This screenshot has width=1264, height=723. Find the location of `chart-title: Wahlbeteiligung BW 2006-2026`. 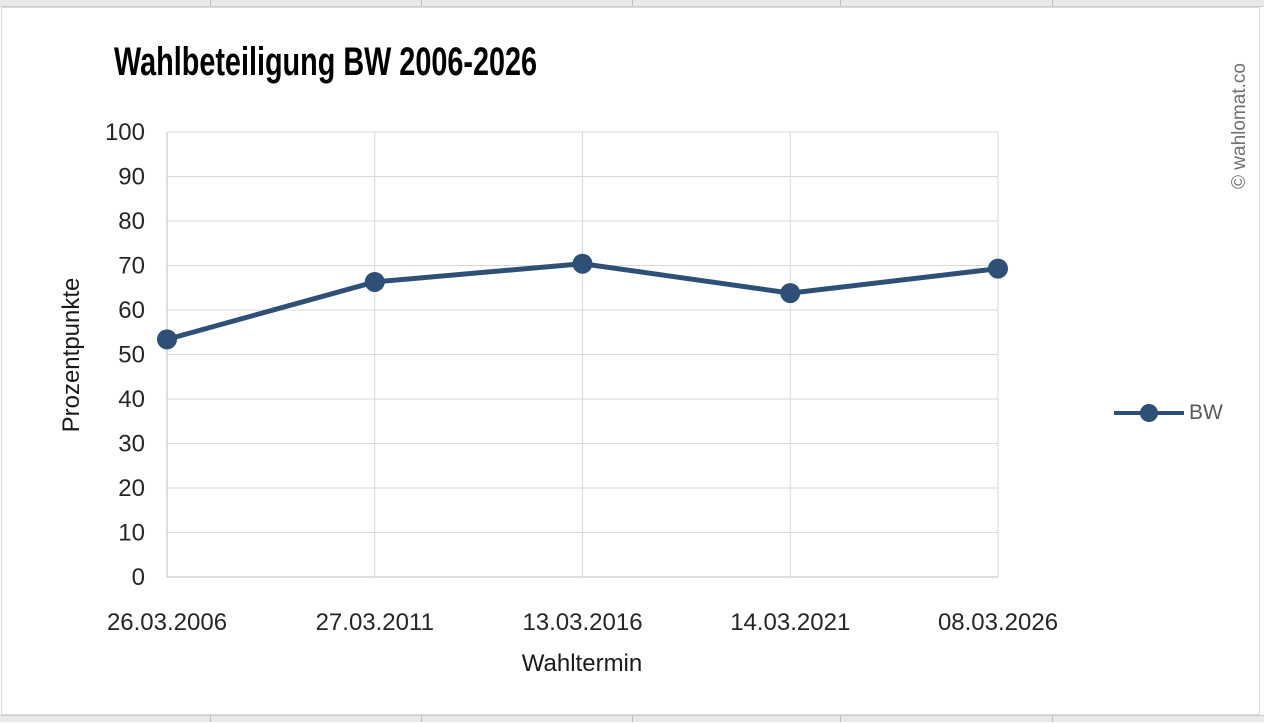

chart-title: Wahlbeteiligung BW 2006-2026 is located at coordinates (326, 62).